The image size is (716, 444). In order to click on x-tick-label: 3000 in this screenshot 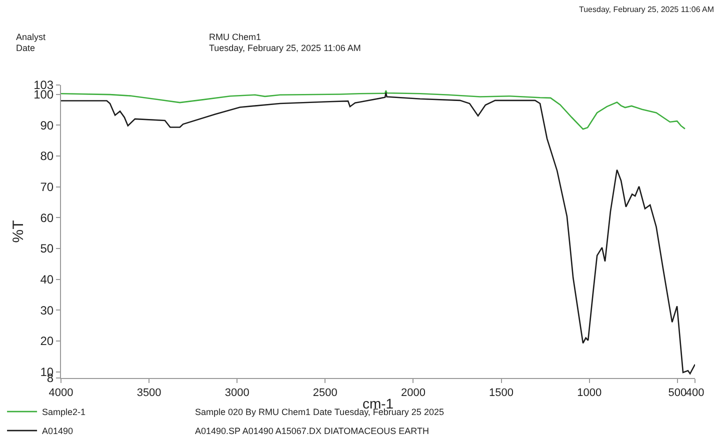, I will do `click(237, 393)`.